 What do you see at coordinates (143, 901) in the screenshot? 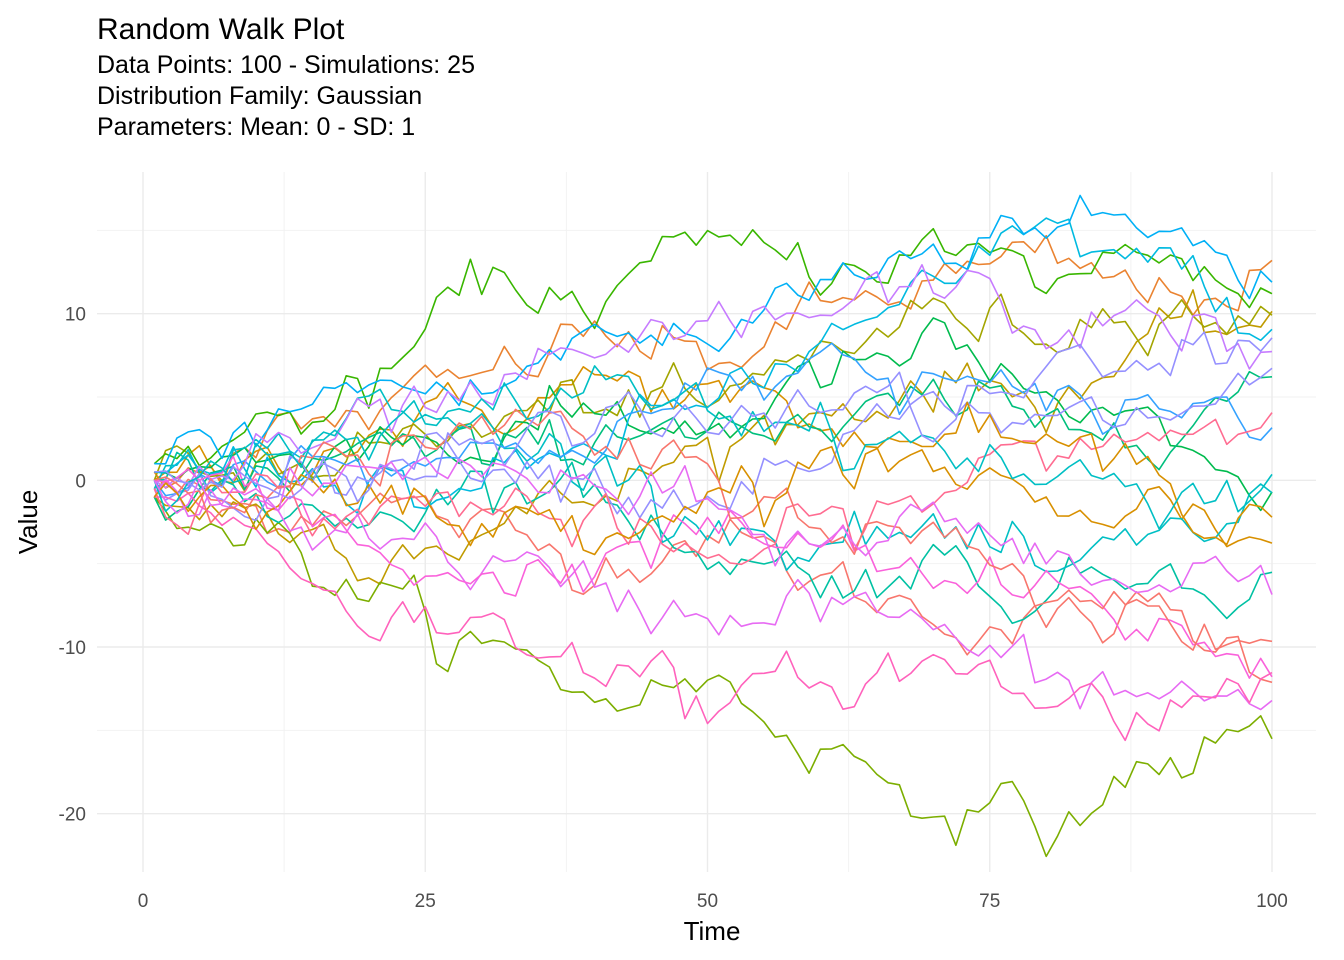
I see `x-tick-label: 0` at bounding box center [143, 901].